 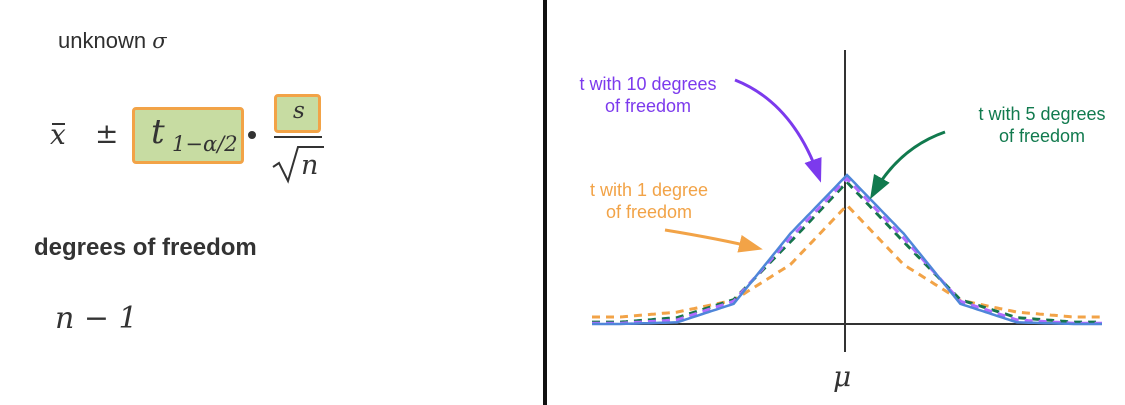 I want to click on t1-annotation-line-2: of freedom, so click(x=649, y=212).